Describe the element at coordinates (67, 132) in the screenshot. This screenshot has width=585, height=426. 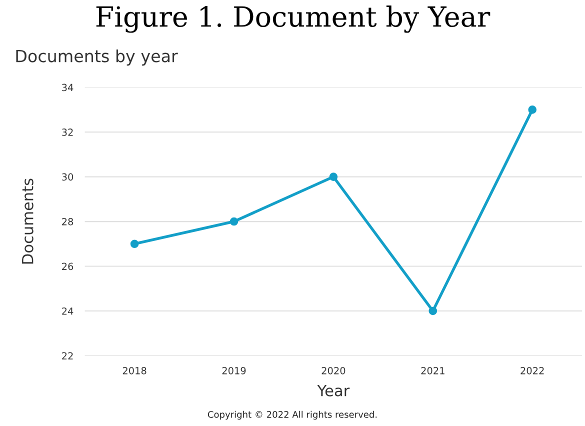
I see `y-tick-label: 32` at that location.